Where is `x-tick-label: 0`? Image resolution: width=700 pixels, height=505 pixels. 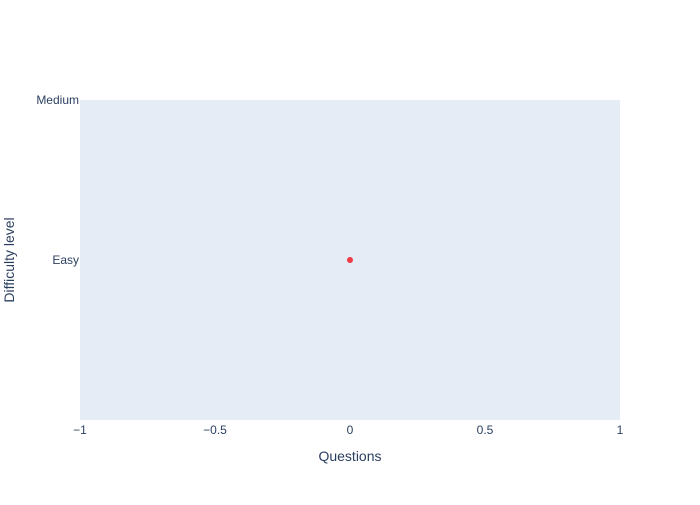 x-tick-label: 0 is located at coordinates (350, 430).